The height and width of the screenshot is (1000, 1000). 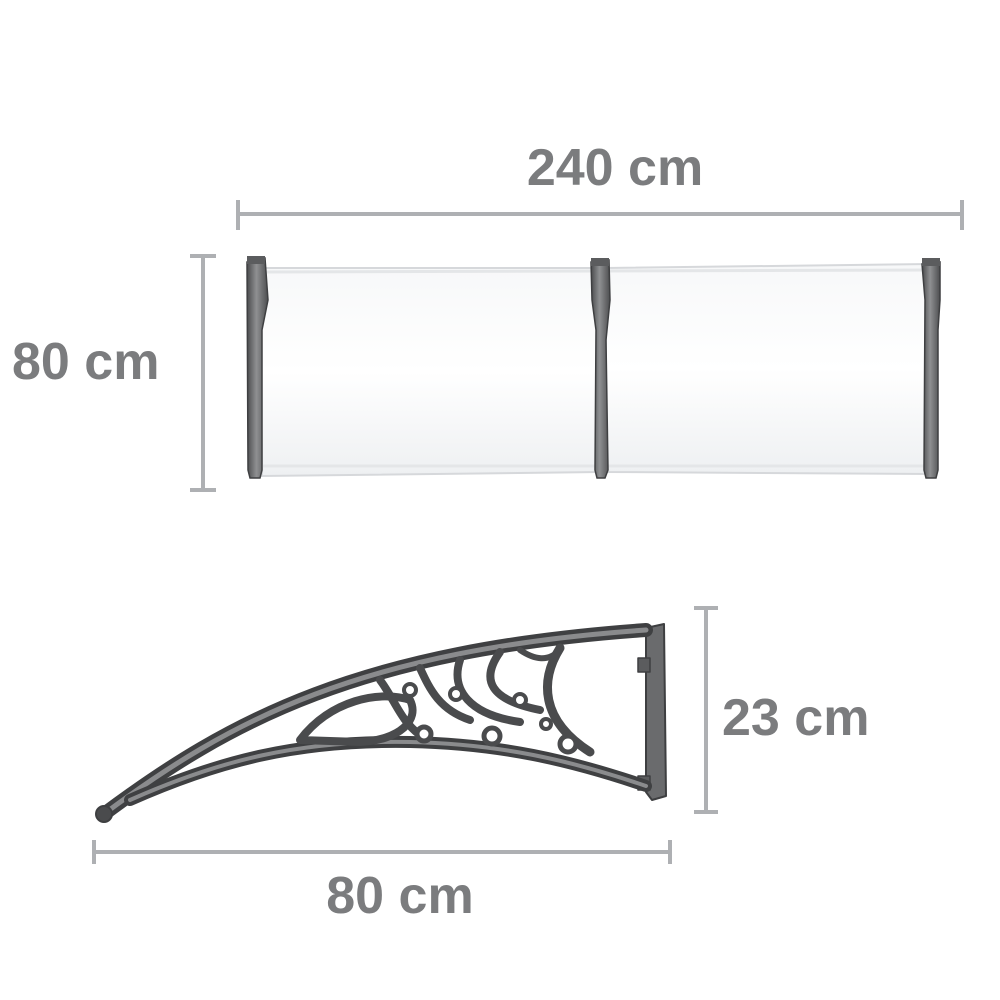 What do you see at coordinates (382, 852) in the screenshot?
I see `dimension-line-bracket-depth` at bounding box center [382, 852].